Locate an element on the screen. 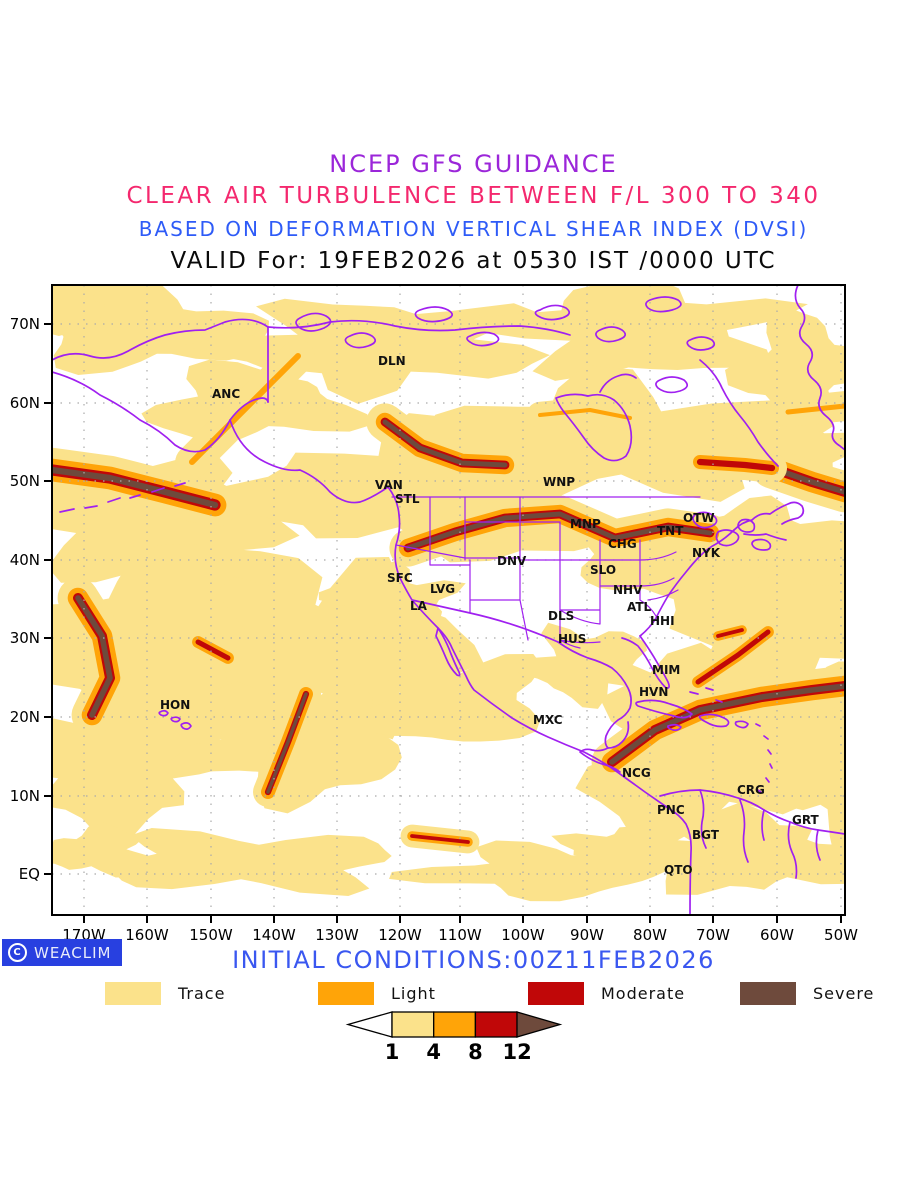 This screenshot has height=1200, width=900. dvsi-colorbar: 1 4 8 12 is located at coordinates (454, 1037).